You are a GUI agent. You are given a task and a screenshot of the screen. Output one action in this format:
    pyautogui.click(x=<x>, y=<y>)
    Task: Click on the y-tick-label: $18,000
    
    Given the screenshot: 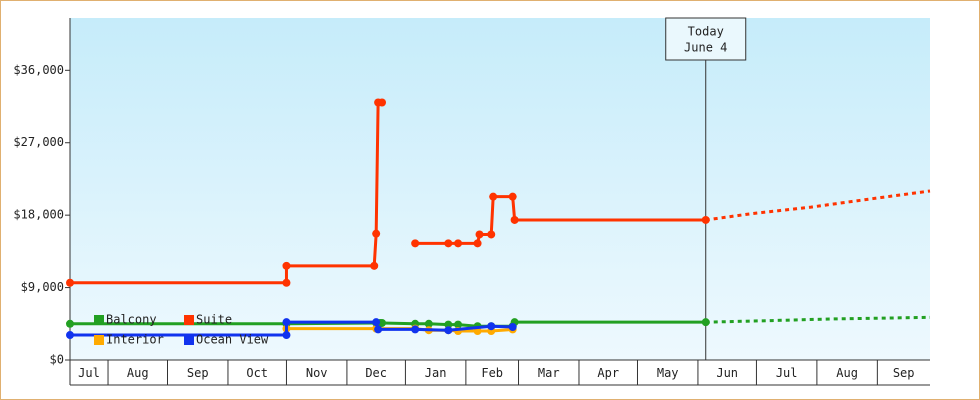 What is the action you would take?
    pyautogui.click(x=38, y=215)
    